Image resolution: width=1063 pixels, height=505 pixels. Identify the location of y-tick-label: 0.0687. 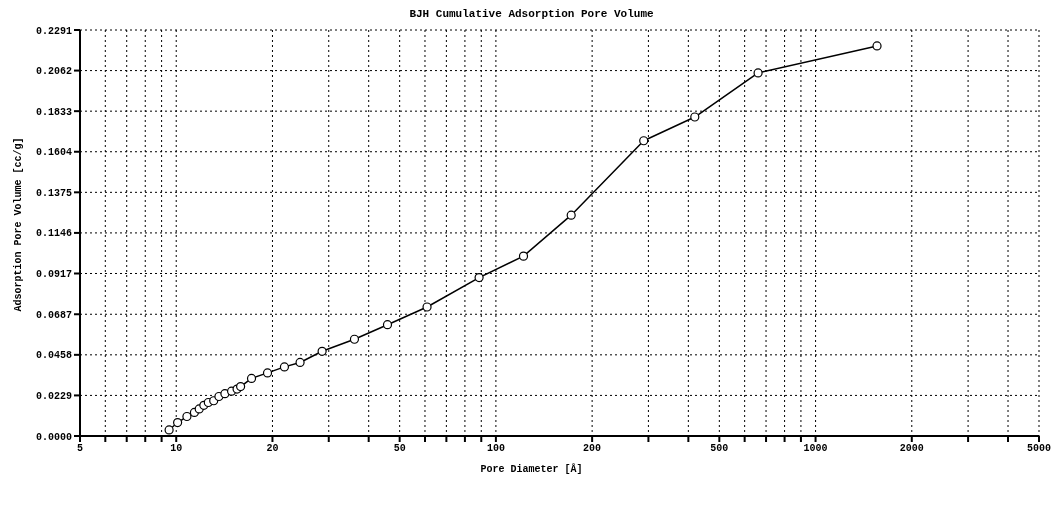
(53, 315).